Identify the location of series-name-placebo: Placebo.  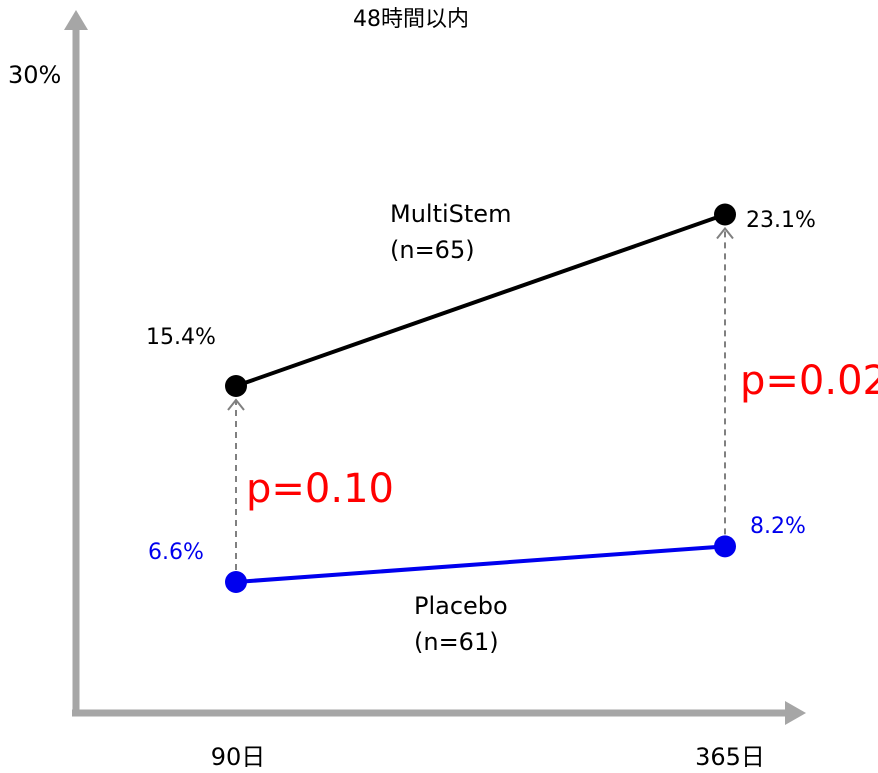
(461, 606).